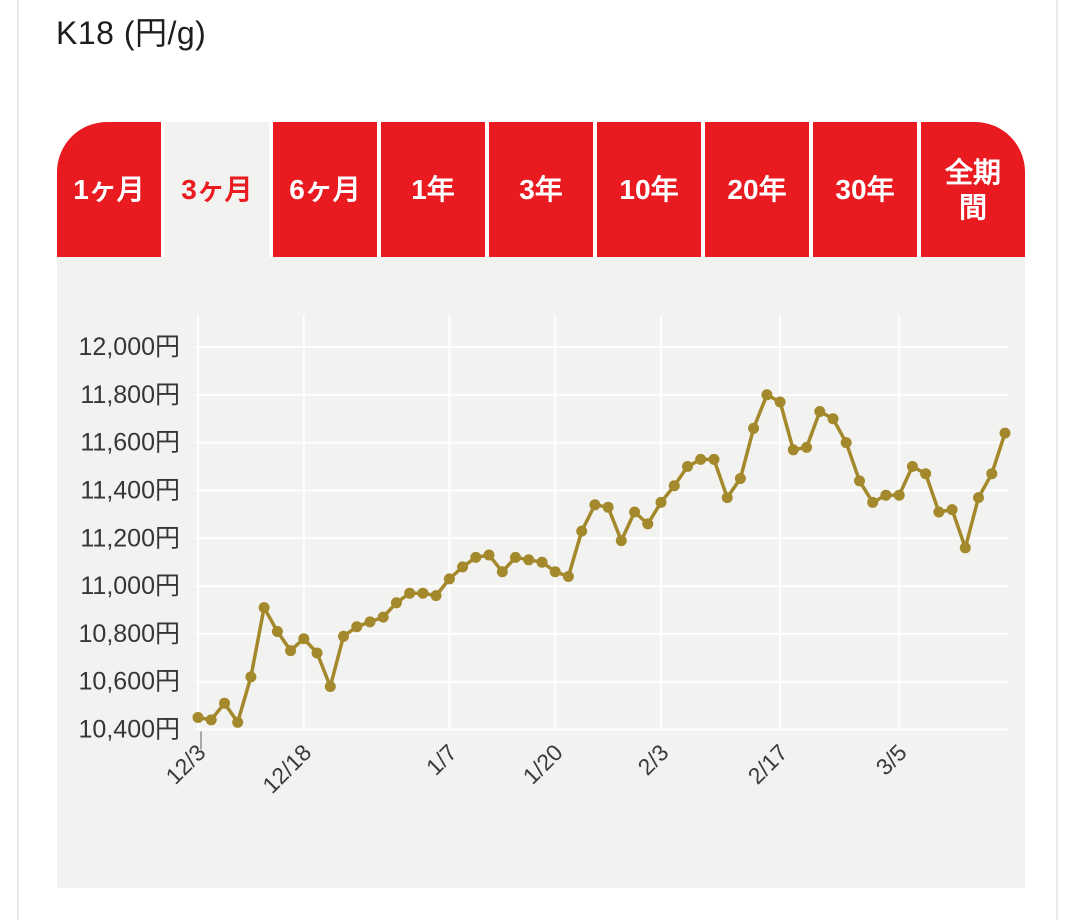 Image resolution: width=1080 pixels, height=920 pixels. What do you see at coordinates (129, 634) in the screenshot?
I see `y-axis-tick-label: 10,800円` at bounding box center [129, 634].